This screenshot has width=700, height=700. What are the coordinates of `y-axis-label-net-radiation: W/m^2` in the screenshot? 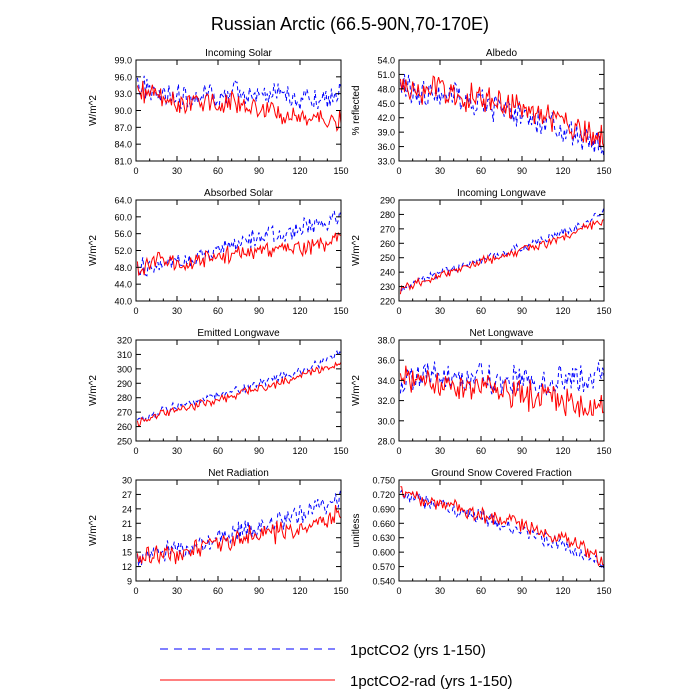 It's located at (93, 530).